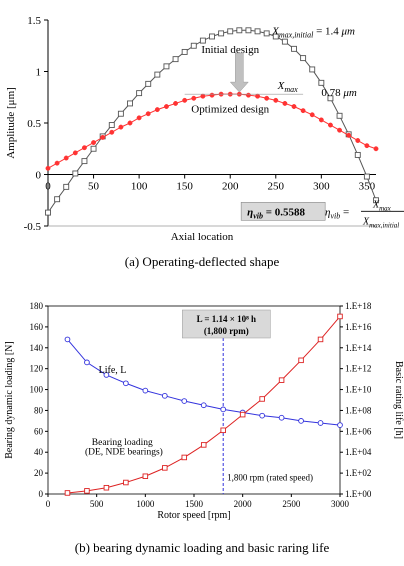  I want to click on y2-tick-label: 1.E+12, so click(358, 369).